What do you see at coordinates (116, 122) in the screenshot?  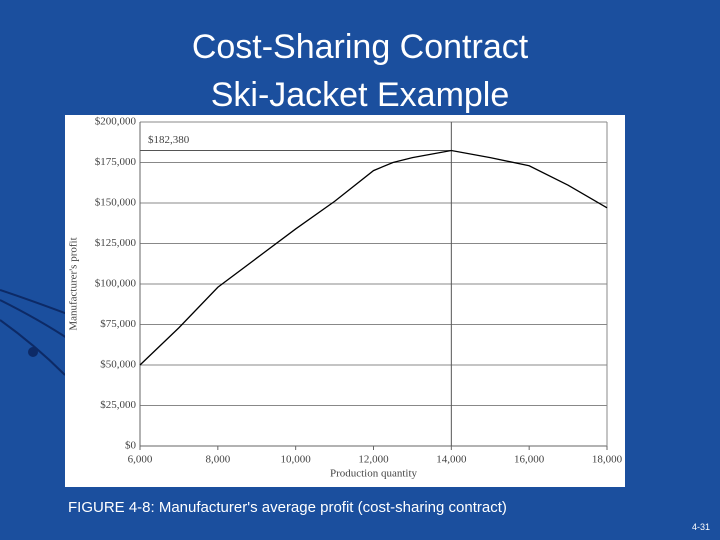 I see `y-tick-label: $200,000` at bounding box center [116, 122].